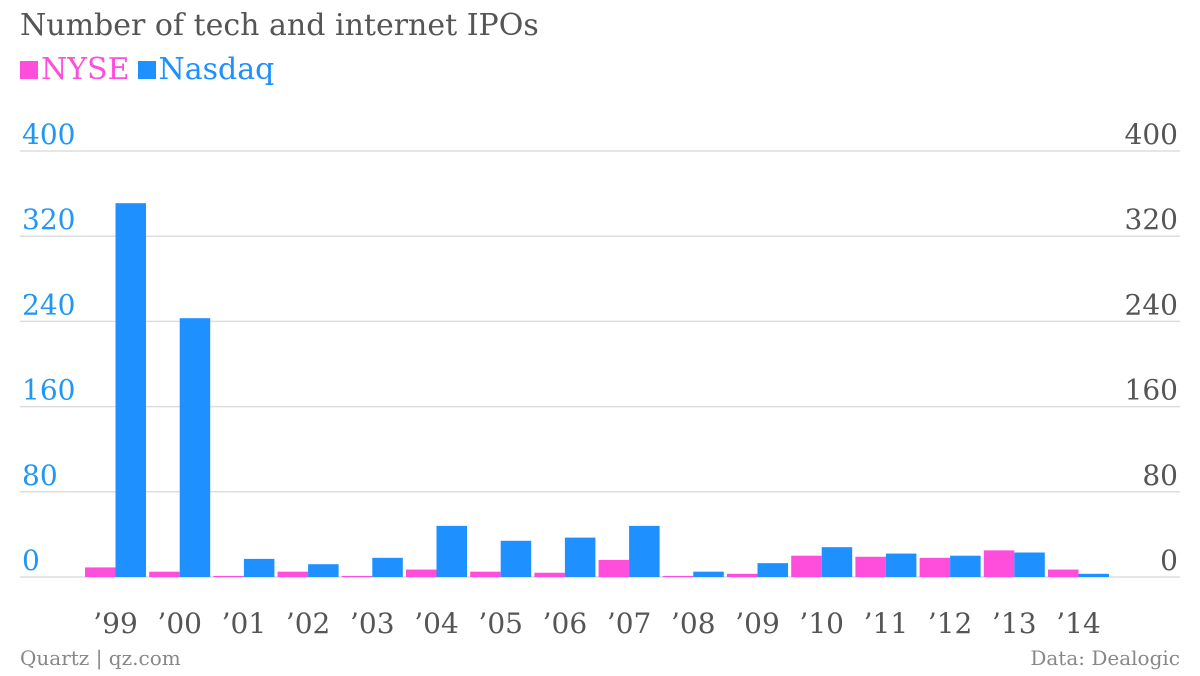 Image resolution: width=1200 pixels, height=676 pixels. I want to click on nyse-legend-label: NYSE, so click(85, 69).